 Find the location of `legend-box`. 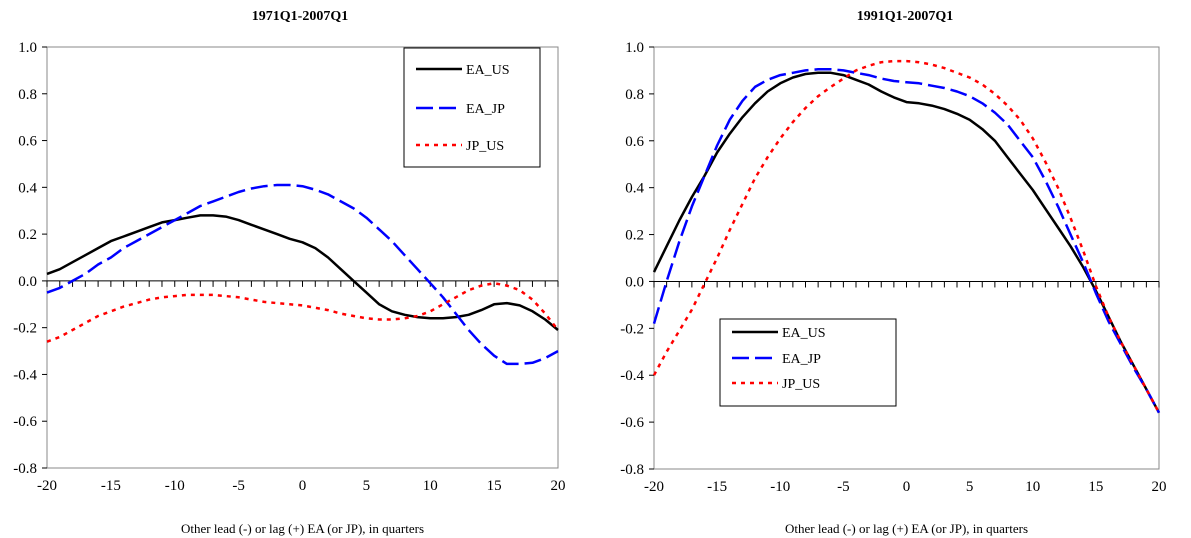

legend-box is located at coordinates (808, 362).